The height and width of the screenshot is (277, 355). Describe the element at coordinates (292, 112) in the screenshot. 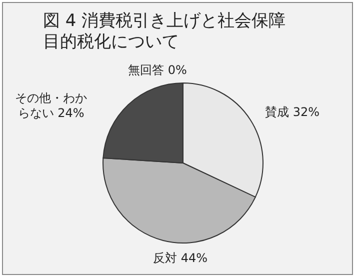

I see `slice-label: 賛成 32%` at that location.